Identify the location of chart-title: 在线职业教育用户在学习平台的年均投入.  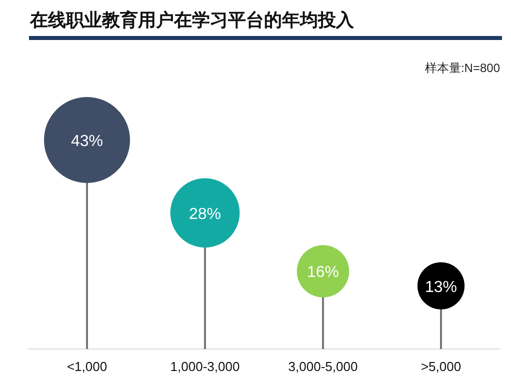
(192, 19).